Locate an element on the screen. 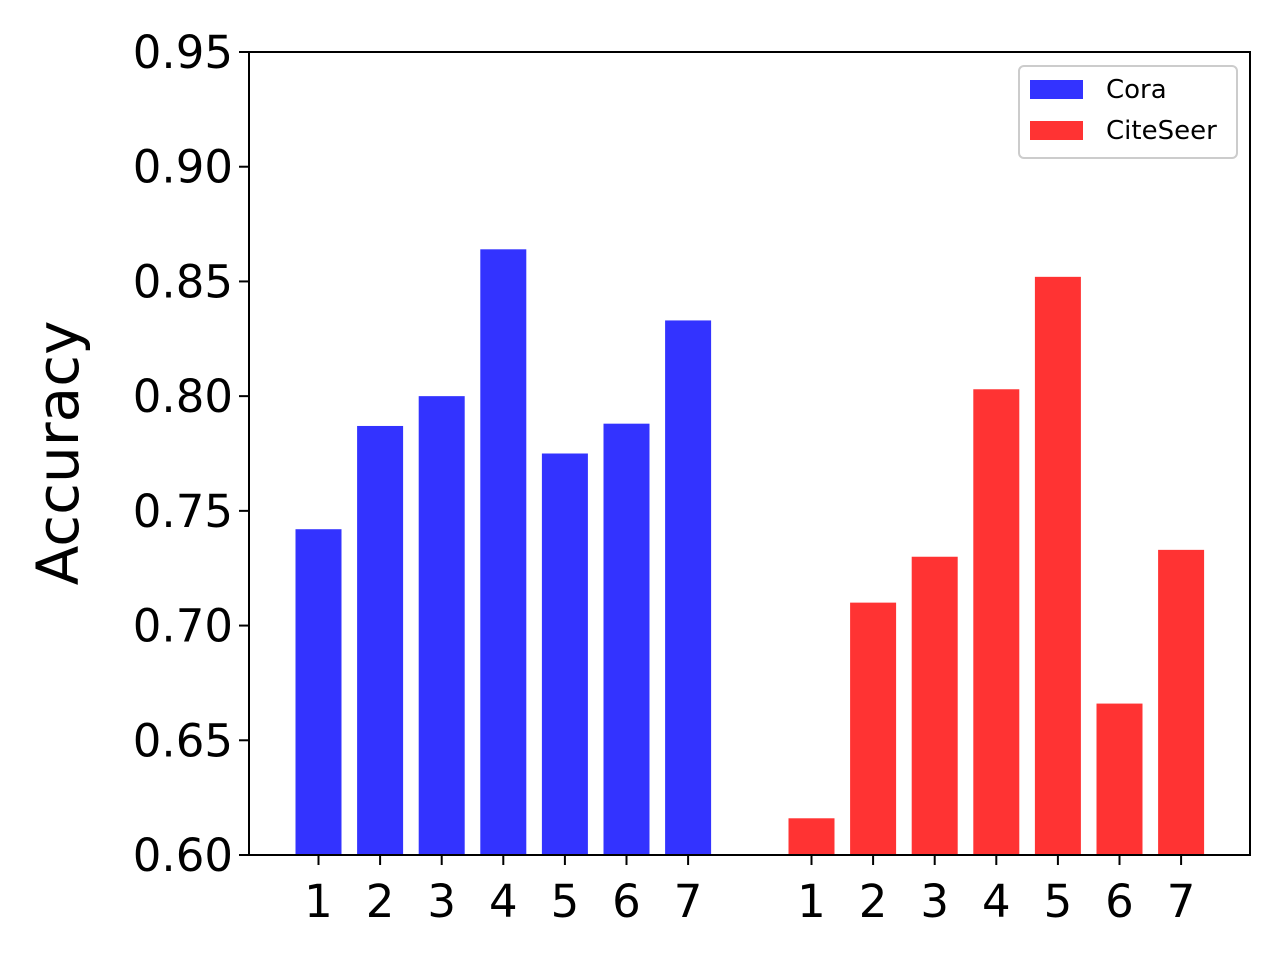  legend: Cora CiteSeer is located at coordinates (1128, 112).